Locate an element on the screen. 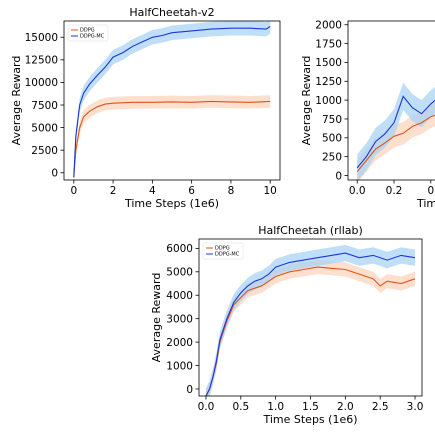 Image resolution: width=435 pixels, height=438 pixels. x-tick-label: 0.2 is located at coordinates (394, 191).